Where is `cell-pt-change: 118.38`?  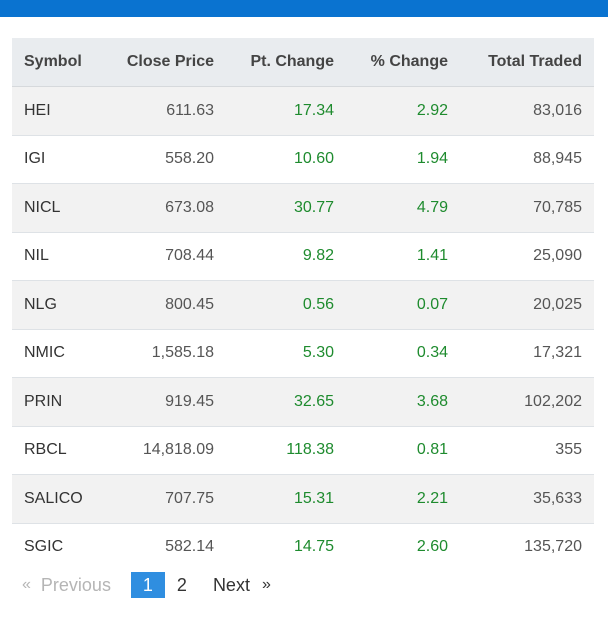
cell-pt-change: 118.38 is located at coordinates (286, 450).